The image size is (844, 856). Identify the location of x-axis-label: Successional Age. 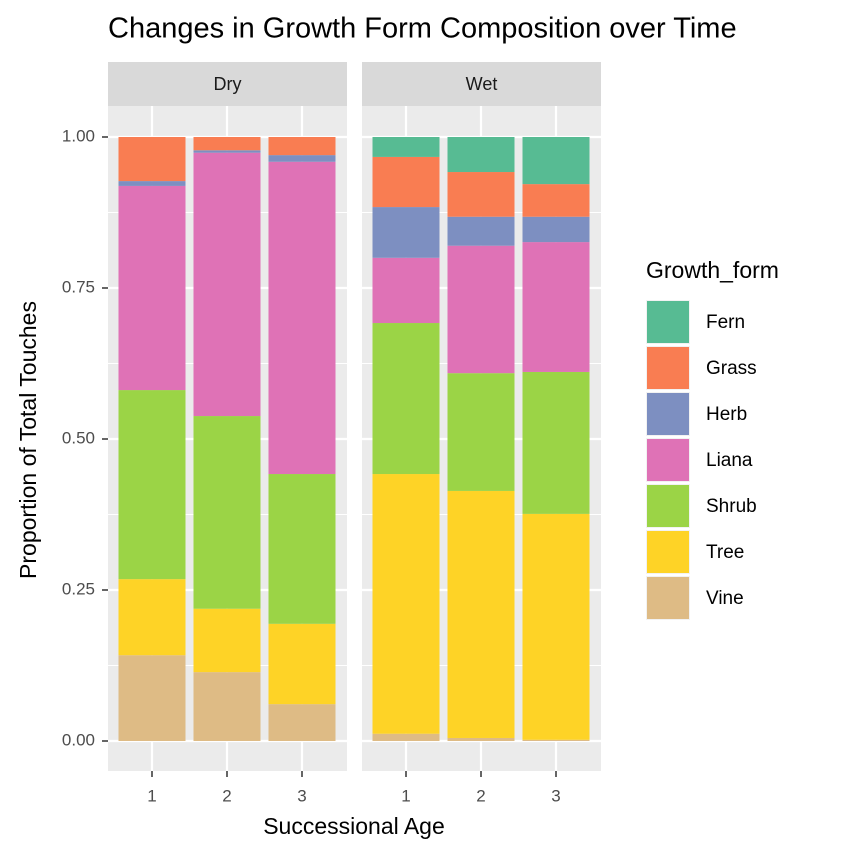
(354, 826).